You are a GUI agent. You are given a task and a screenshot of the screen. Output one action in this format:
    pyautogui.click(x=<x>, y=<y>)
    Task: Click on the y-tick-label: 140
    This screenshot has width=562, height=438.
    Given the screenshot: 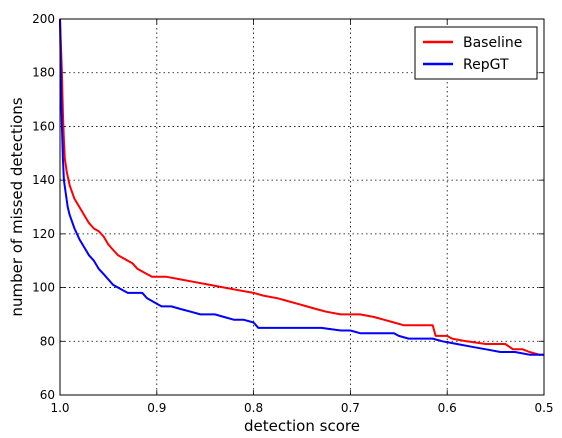 What is the action you would take?
    pyautogui.click(x=43, y=180)
    